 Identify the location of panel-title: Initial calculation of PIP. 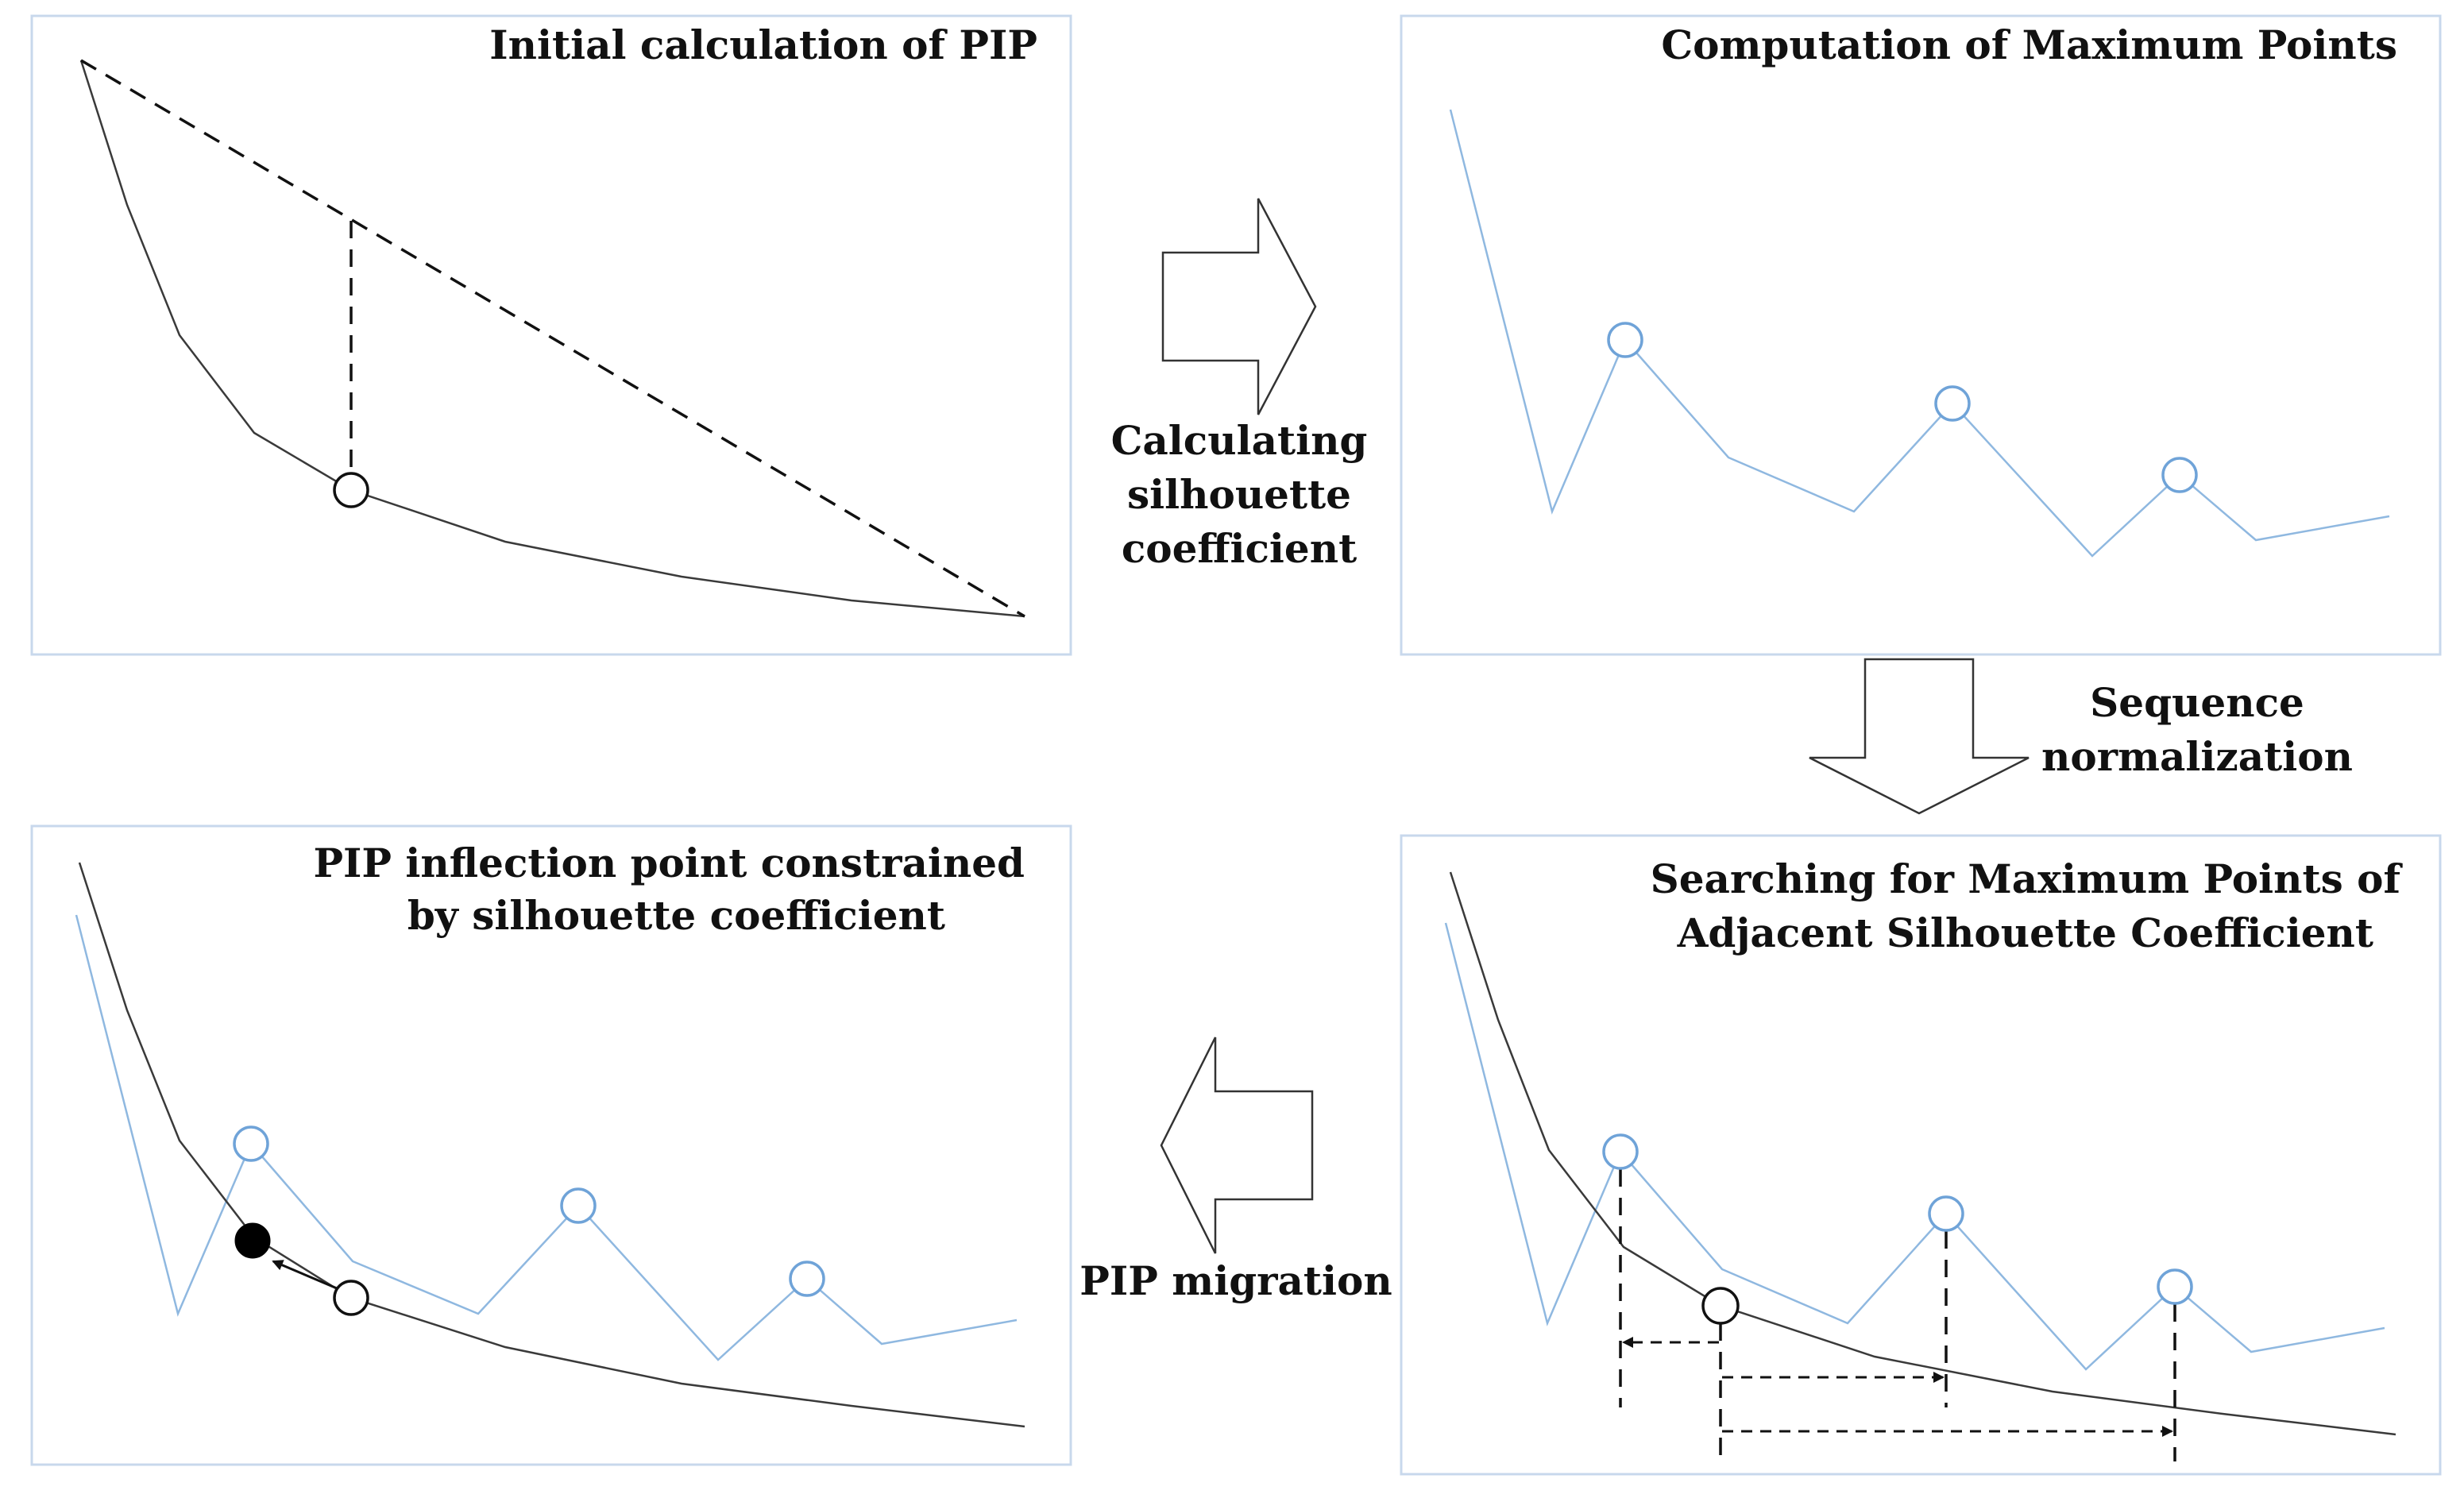
(763, 44).